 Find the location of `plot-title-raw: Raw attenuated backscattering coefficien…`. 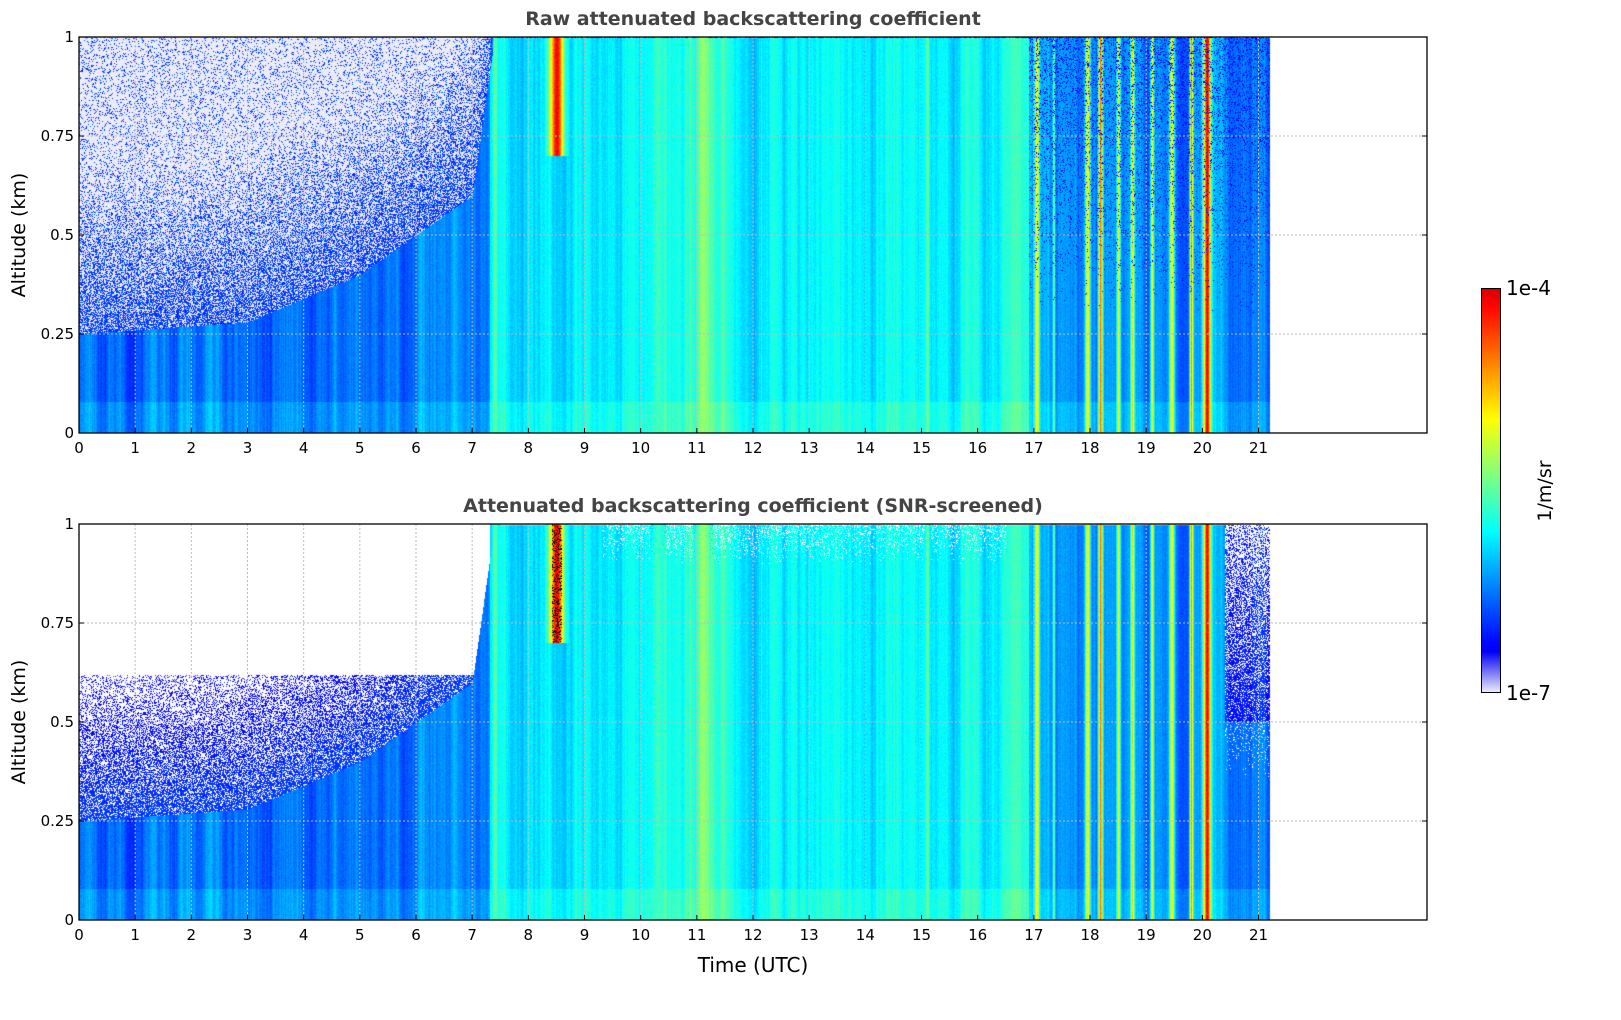

plot-title-raw: Raw attenuated backscattering coefficien… is located at coordinates (753, 19).